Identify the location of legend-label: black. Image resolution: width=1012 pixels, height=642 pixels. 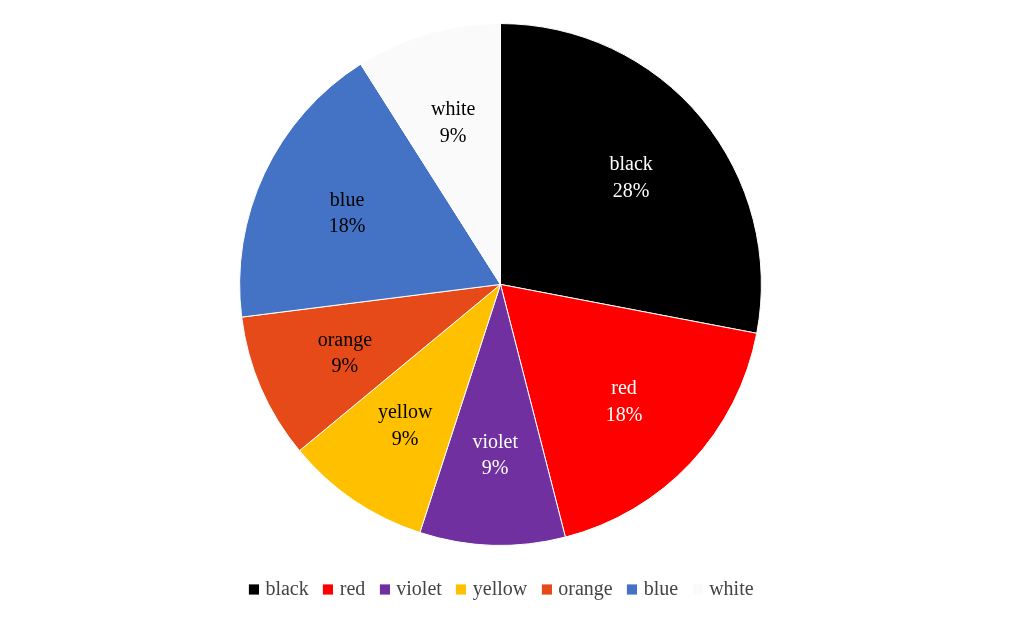
(287, 588).